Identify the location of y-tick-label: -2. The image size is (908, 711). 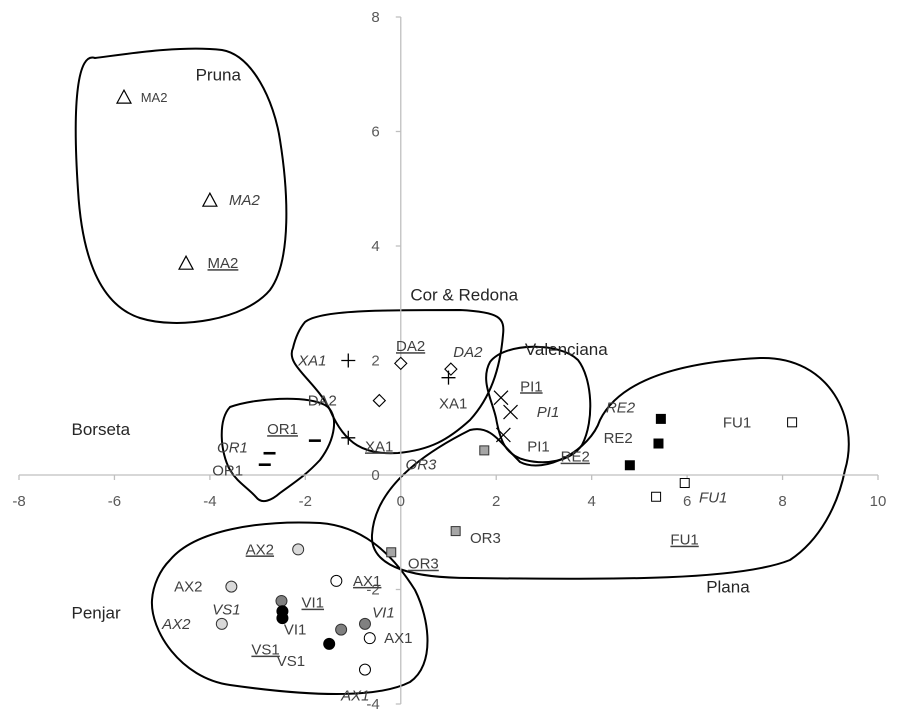
(372, 590).